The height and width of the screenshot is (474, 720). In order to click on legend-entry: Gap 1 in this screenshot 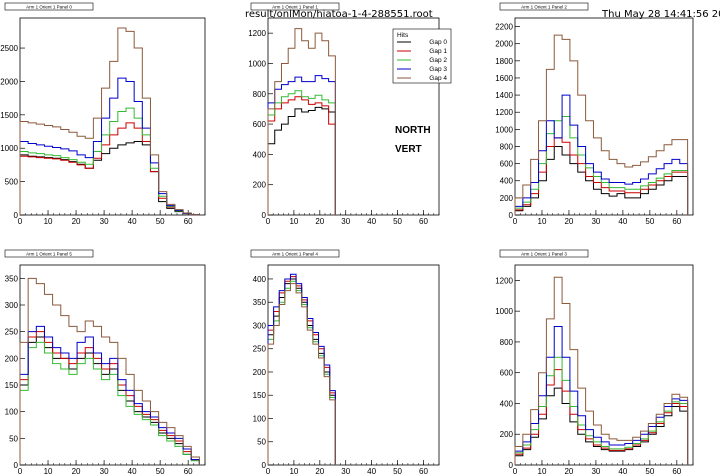, I will do `click(438, 51)`.